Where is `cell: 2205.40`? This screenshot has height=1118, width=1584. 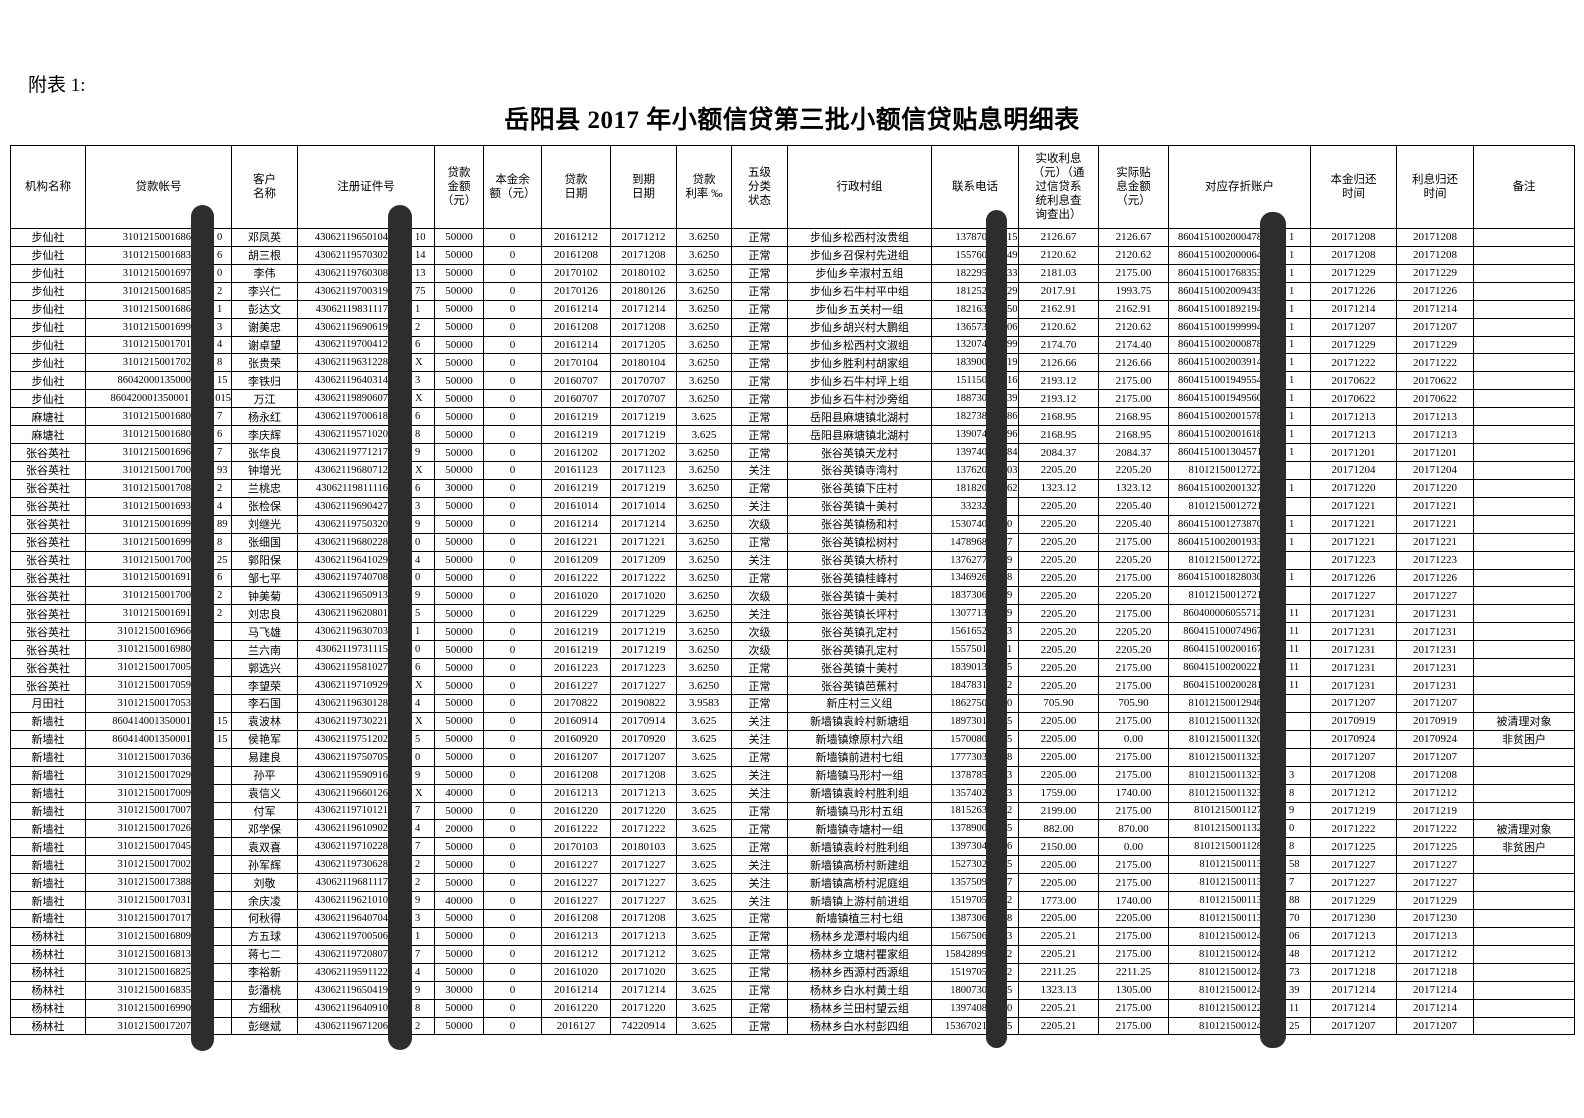
cell: 2205.40 is located at coordinates (1133, 524).